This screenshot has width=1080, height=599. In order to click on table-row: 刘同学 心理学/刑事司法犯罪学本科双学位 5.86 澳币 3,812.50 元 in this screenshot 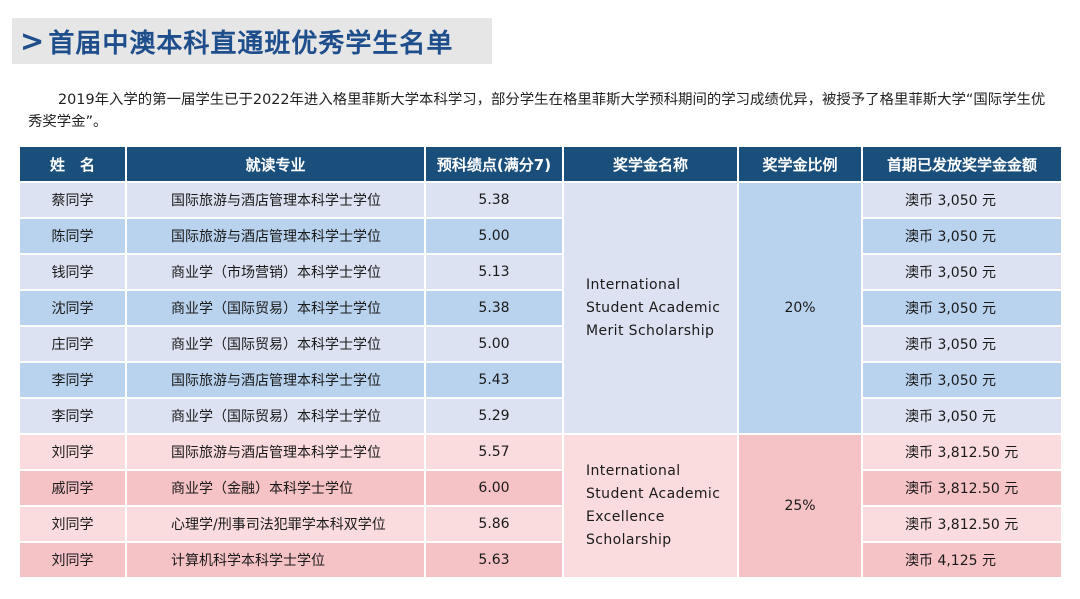, I will do `click(540, 524)`.